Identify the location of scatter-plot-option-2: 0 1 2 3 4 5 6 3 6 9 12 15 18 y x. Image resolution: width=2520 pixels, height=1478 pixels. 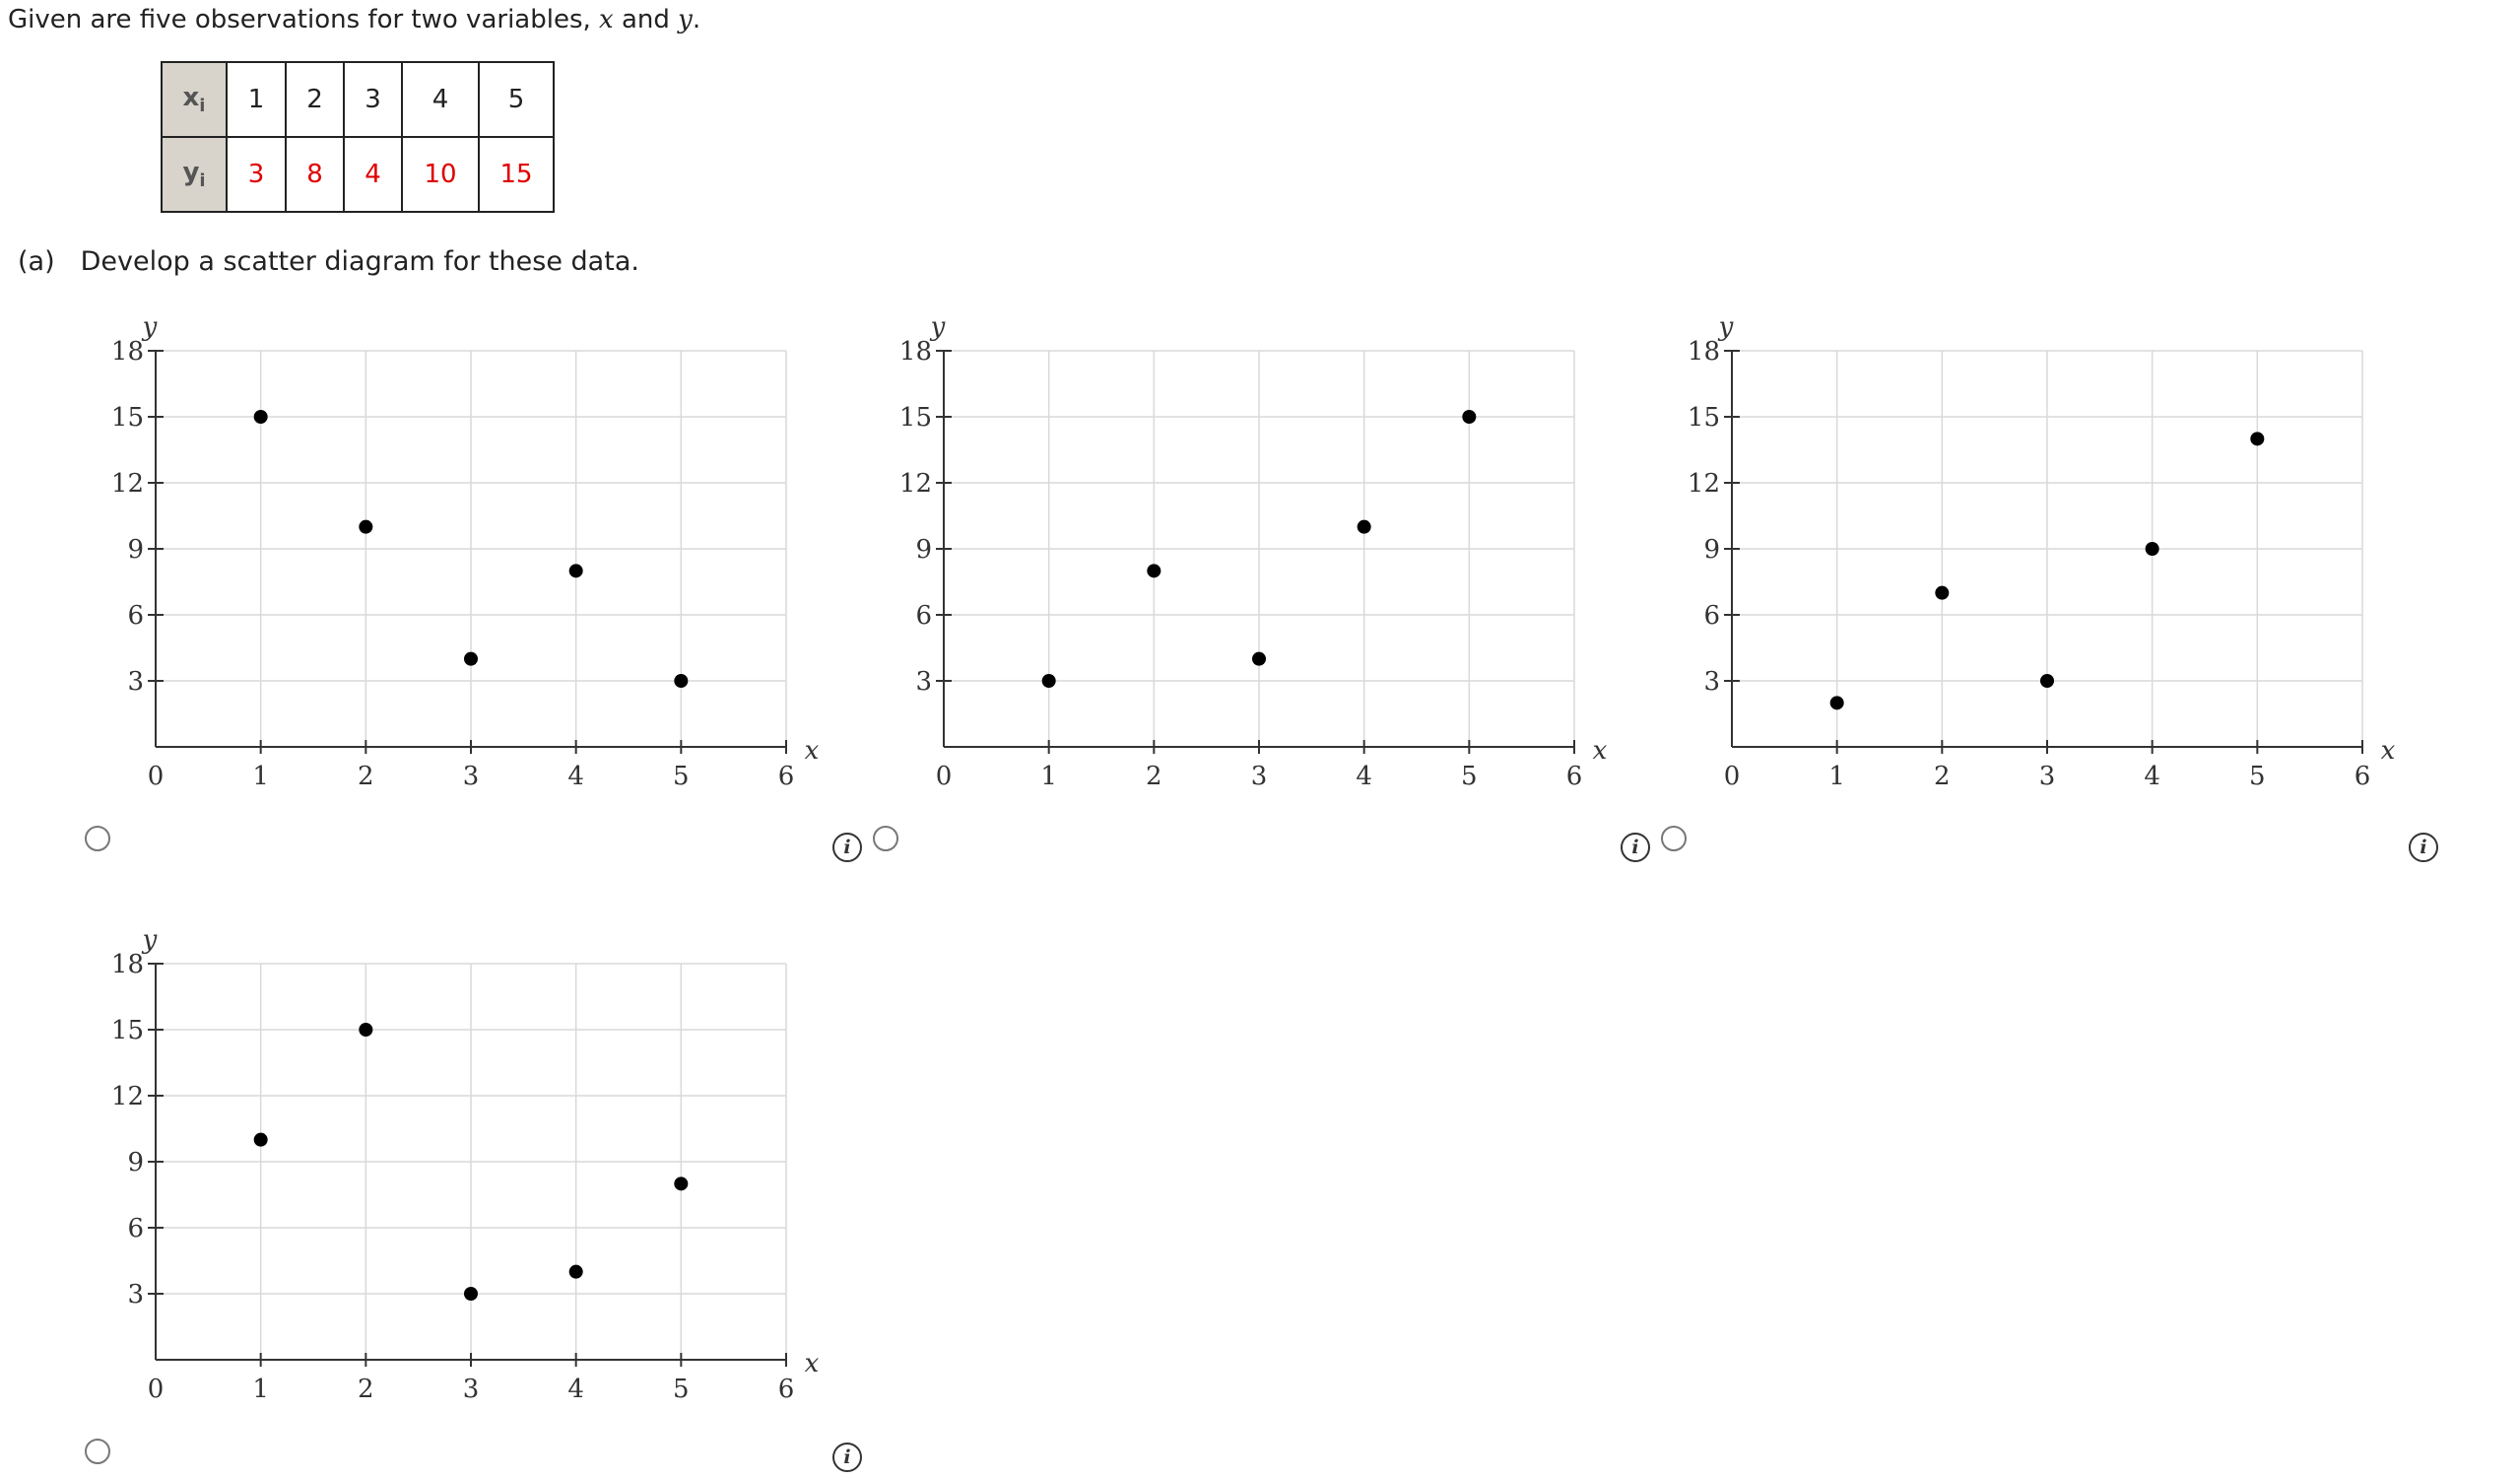
(1261, 543).